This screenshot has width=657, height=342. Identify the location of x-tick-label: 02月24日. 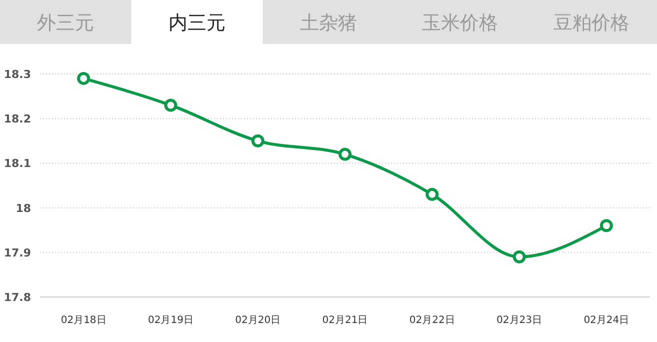
(607, 320).